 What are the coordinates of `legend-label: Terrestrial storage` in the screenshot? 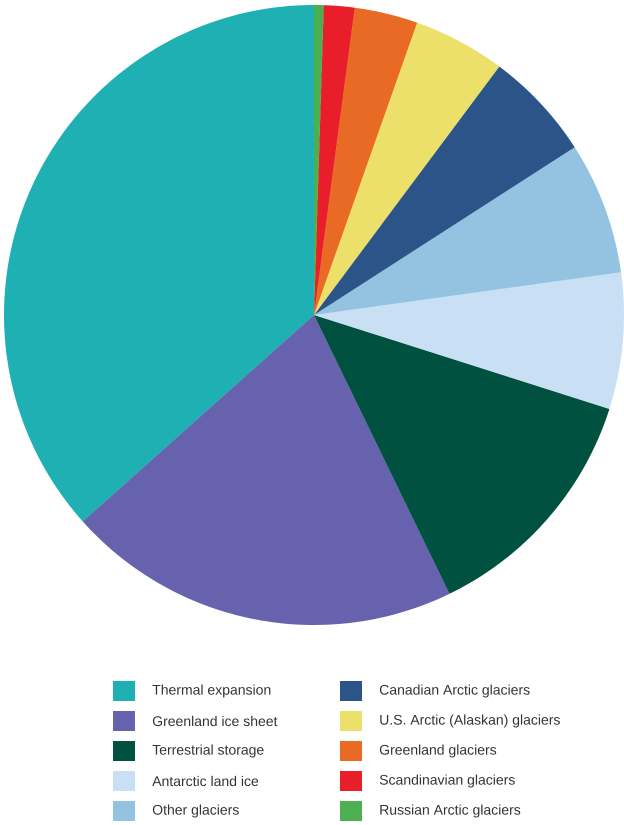 It's located at (208, 751).